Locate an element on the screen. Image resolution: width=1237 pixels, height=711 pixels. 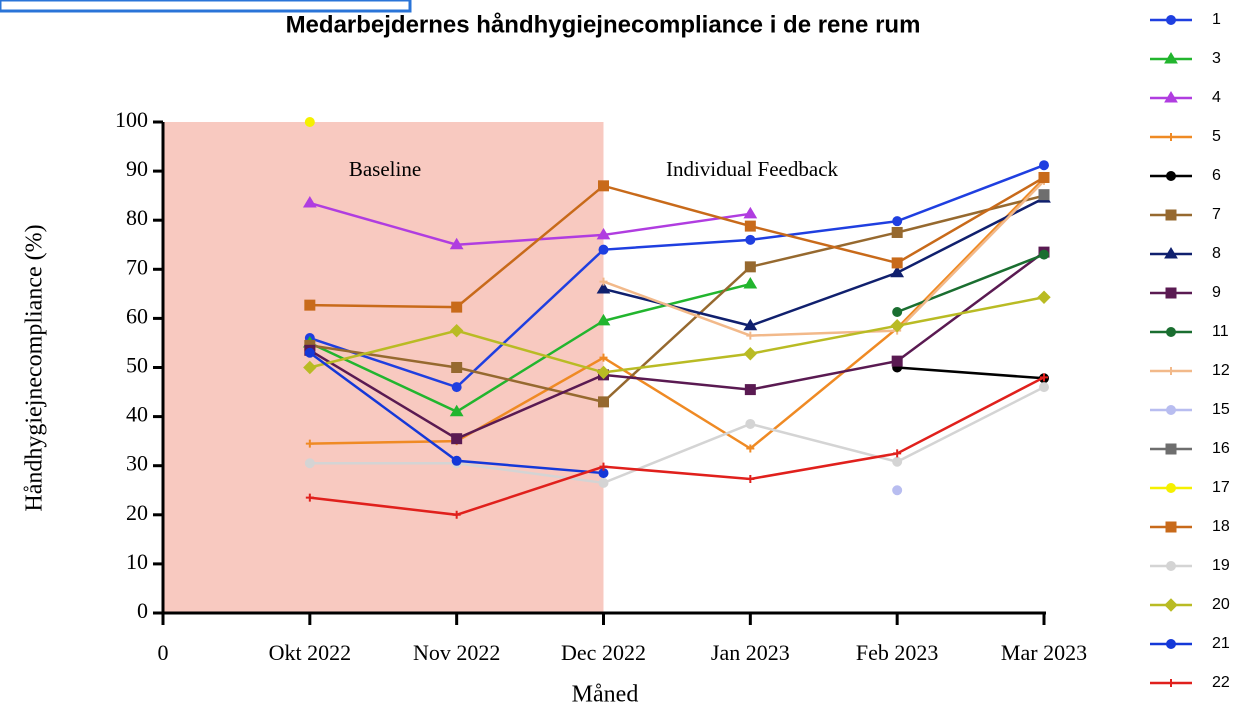
legend-item: 8 is located at coordinates (1185, 253).